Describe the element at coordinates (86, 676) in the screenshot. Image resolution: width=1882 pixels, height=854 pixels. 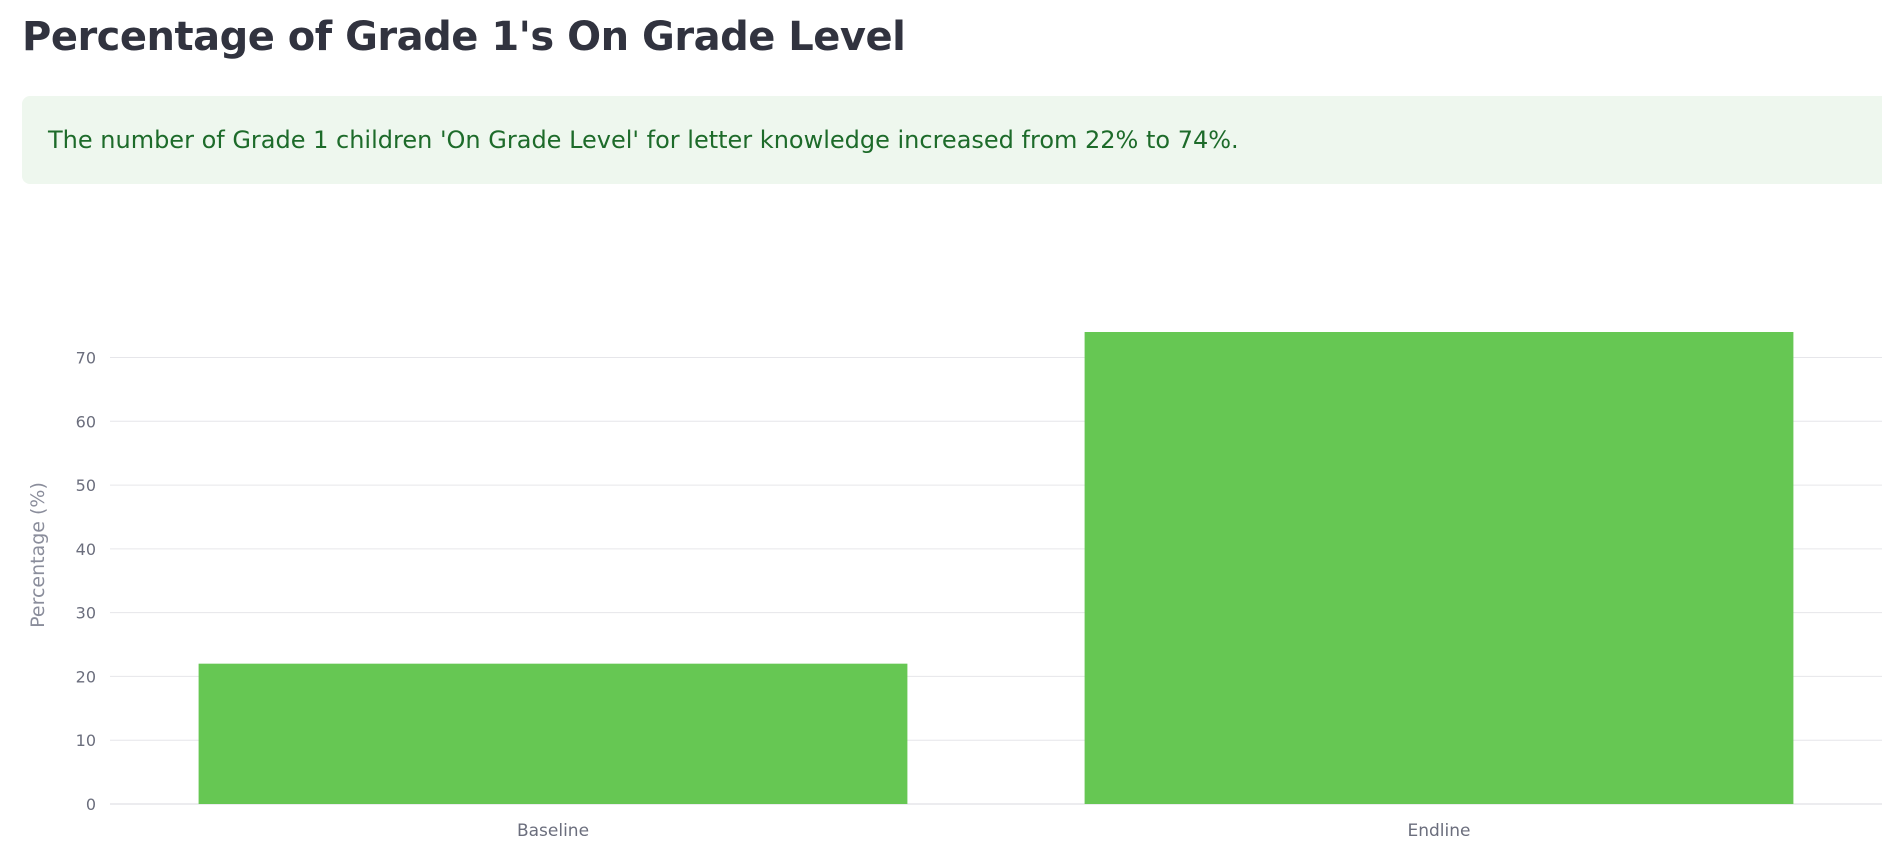
I see `y-tick-label: 20` at that location.